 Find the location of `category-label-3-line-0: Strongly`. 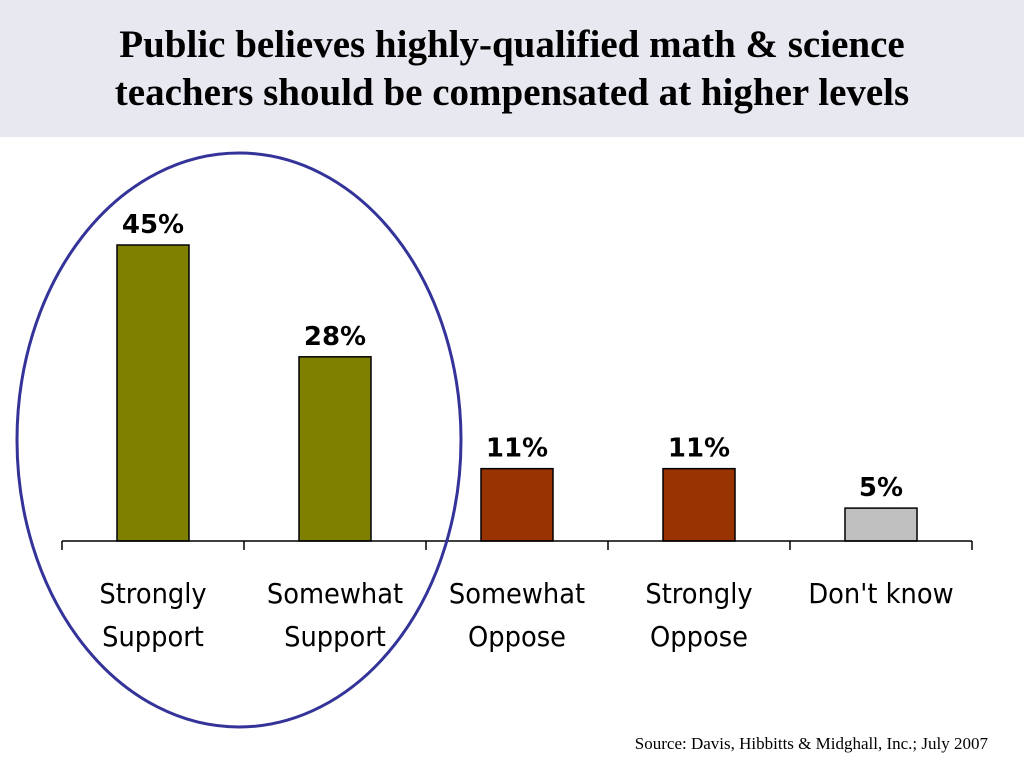

category-label-3-line-0: Strongly is located at coordinates (698, 594).